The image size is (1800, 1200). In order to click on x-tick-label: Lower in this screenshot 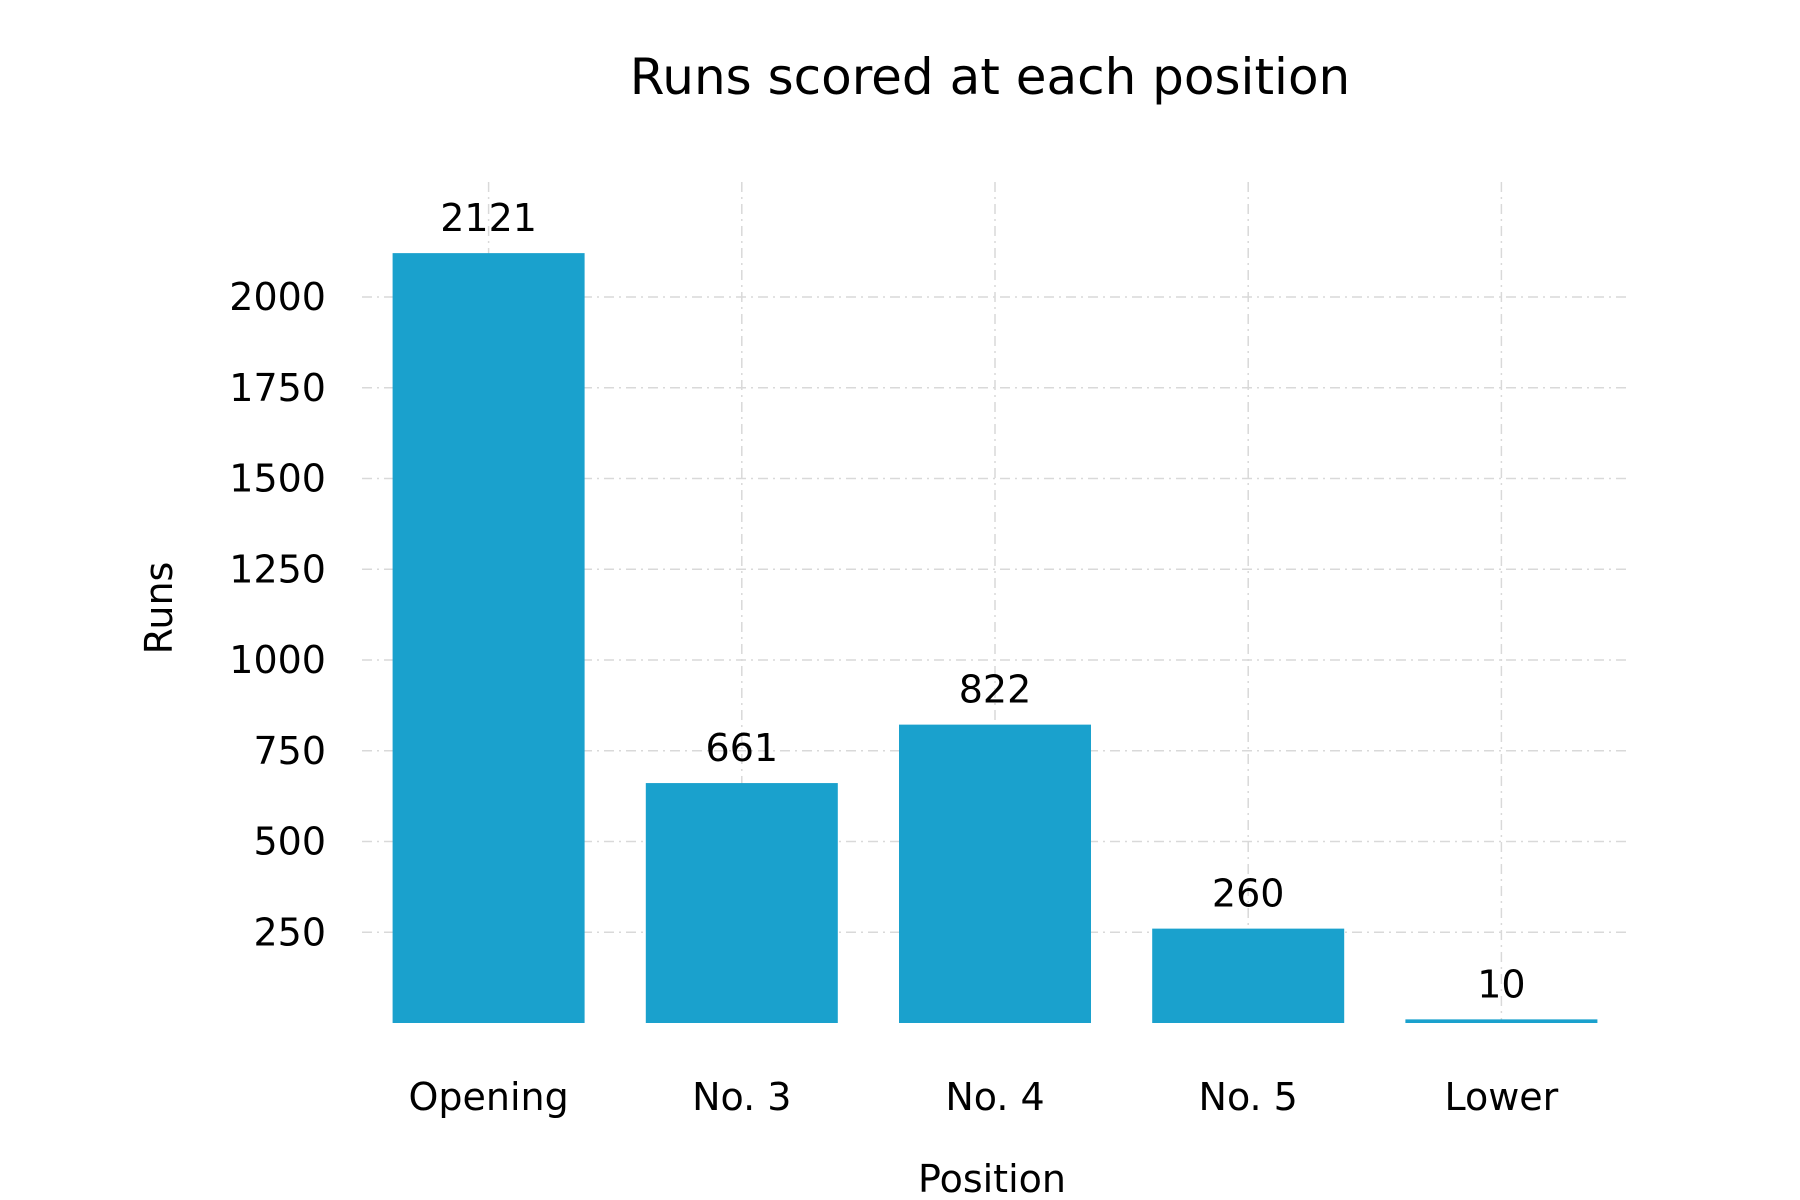, I will do `click(1501, 1097)`.